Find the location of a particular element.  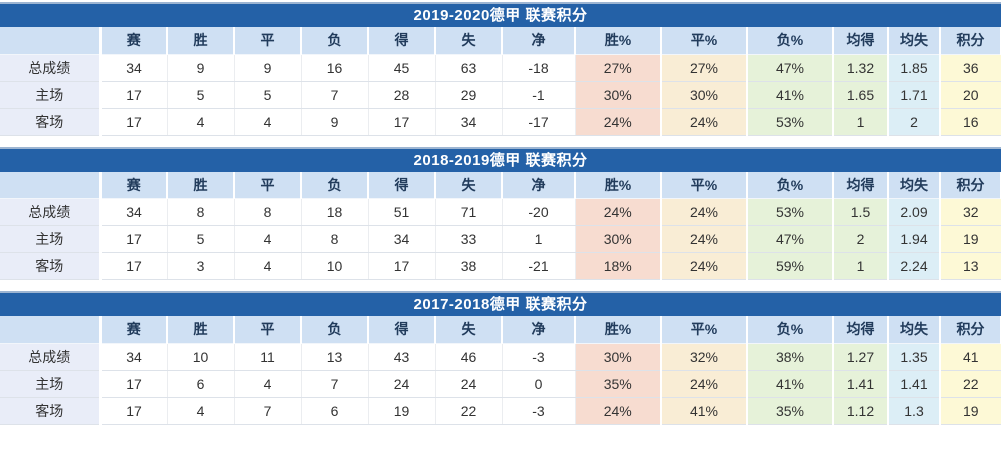

cell-col-goals-against: 63 is located at coordinates (469, 68).